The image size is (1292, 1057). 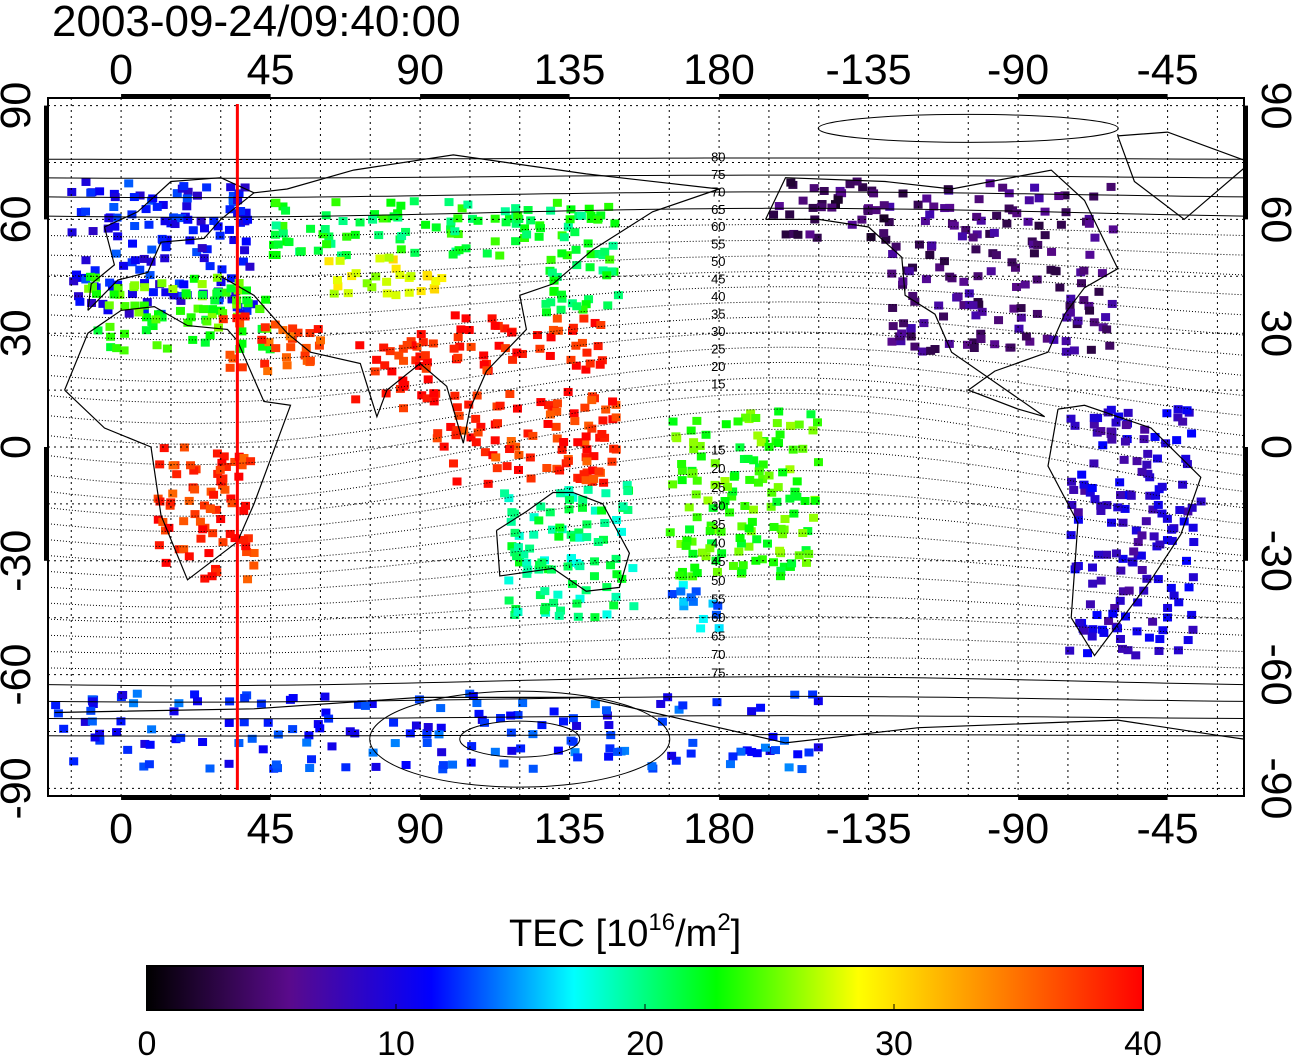 What do you see at coordinates (121, 829) in the screenshot?
I see `bottom-lon-label: 0` at bounding box center [121, 829].